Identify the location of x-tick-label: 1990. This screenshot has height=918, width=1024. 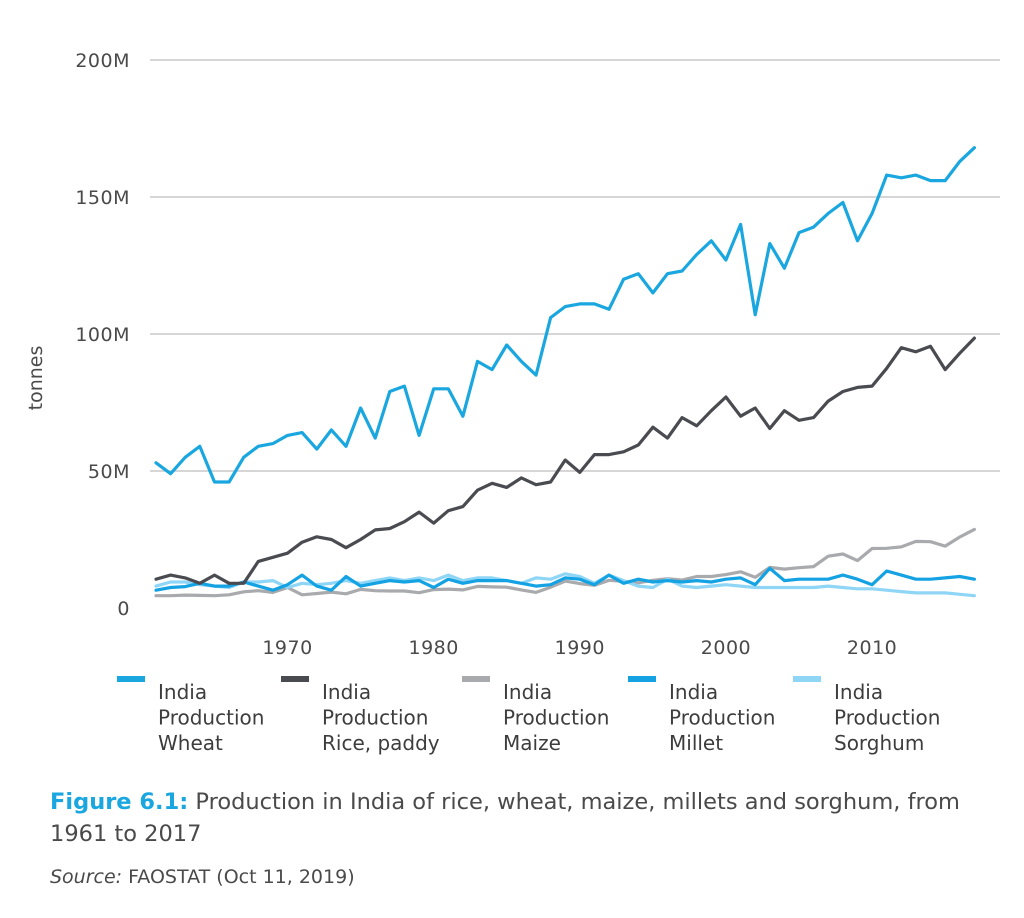
(580, 648).